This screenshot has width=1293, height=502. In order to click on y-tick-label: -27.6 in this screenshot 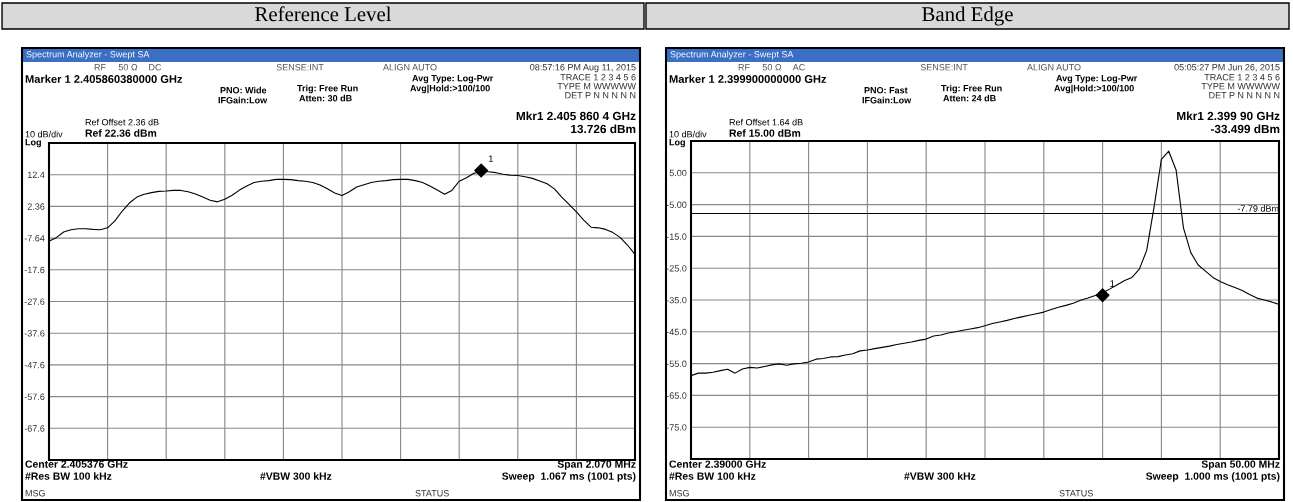, I will do `click(34, 301)`.